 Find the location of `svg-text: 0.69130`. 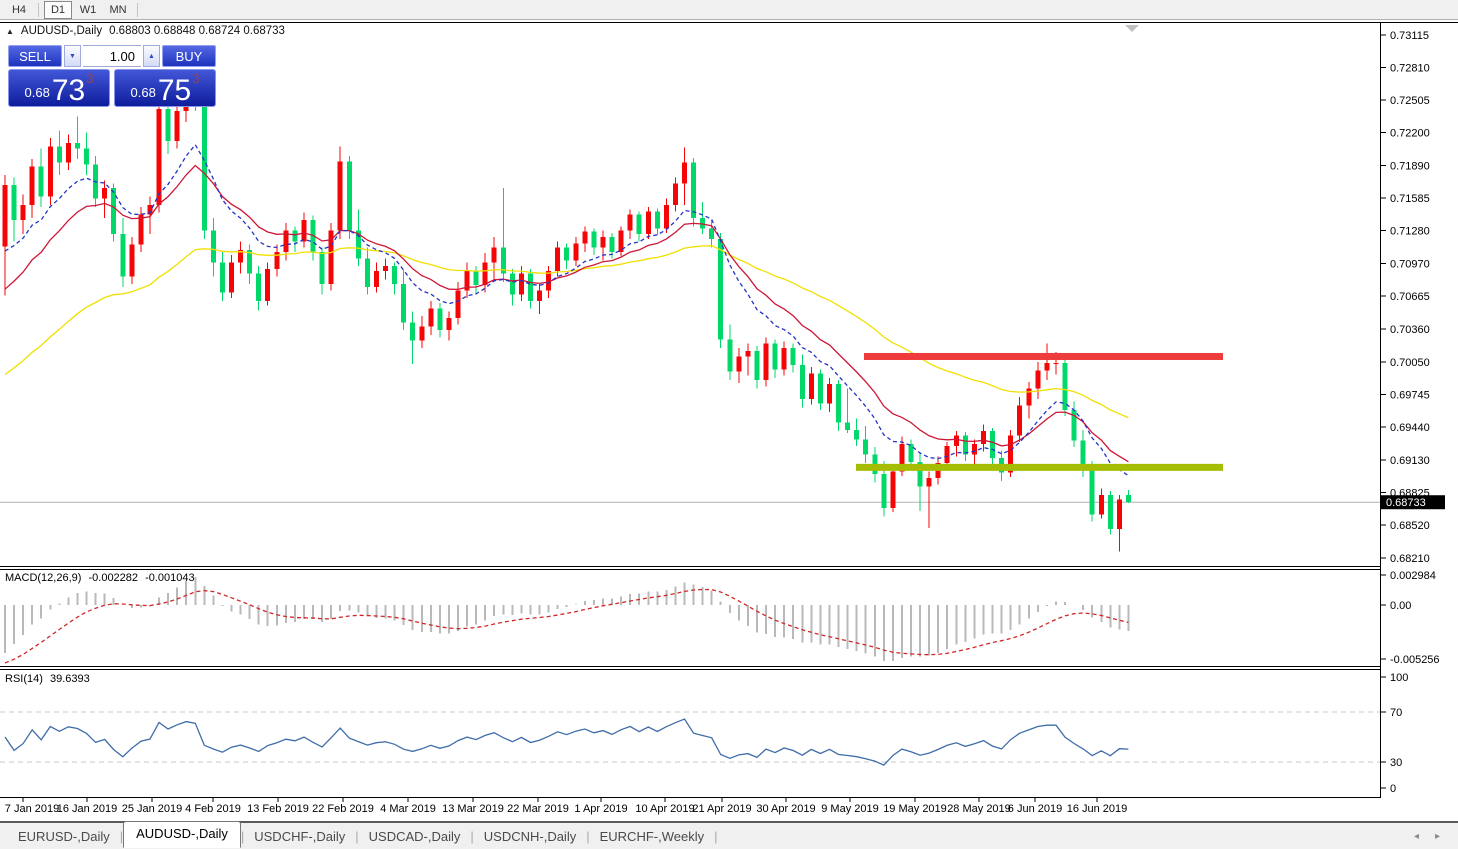

svg-text: 0.69130 is located at coordinates (1410, 461).